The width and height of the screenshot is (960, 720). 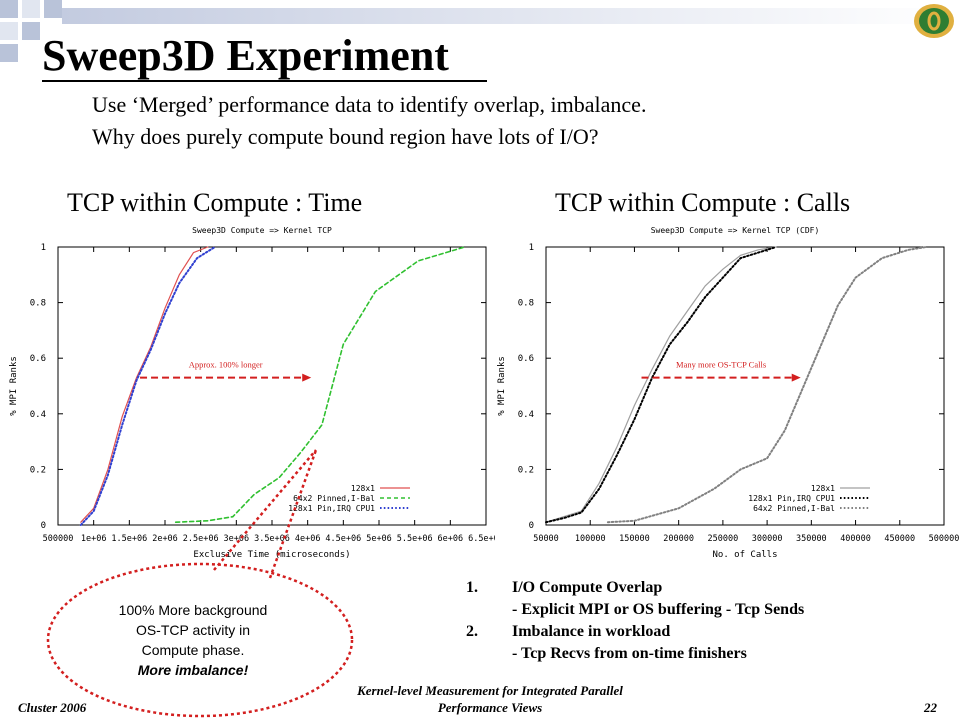 I want to click on chart-title: Sweep3D Compute => Kernel TCP (CDF), so click(x=735, y=230).